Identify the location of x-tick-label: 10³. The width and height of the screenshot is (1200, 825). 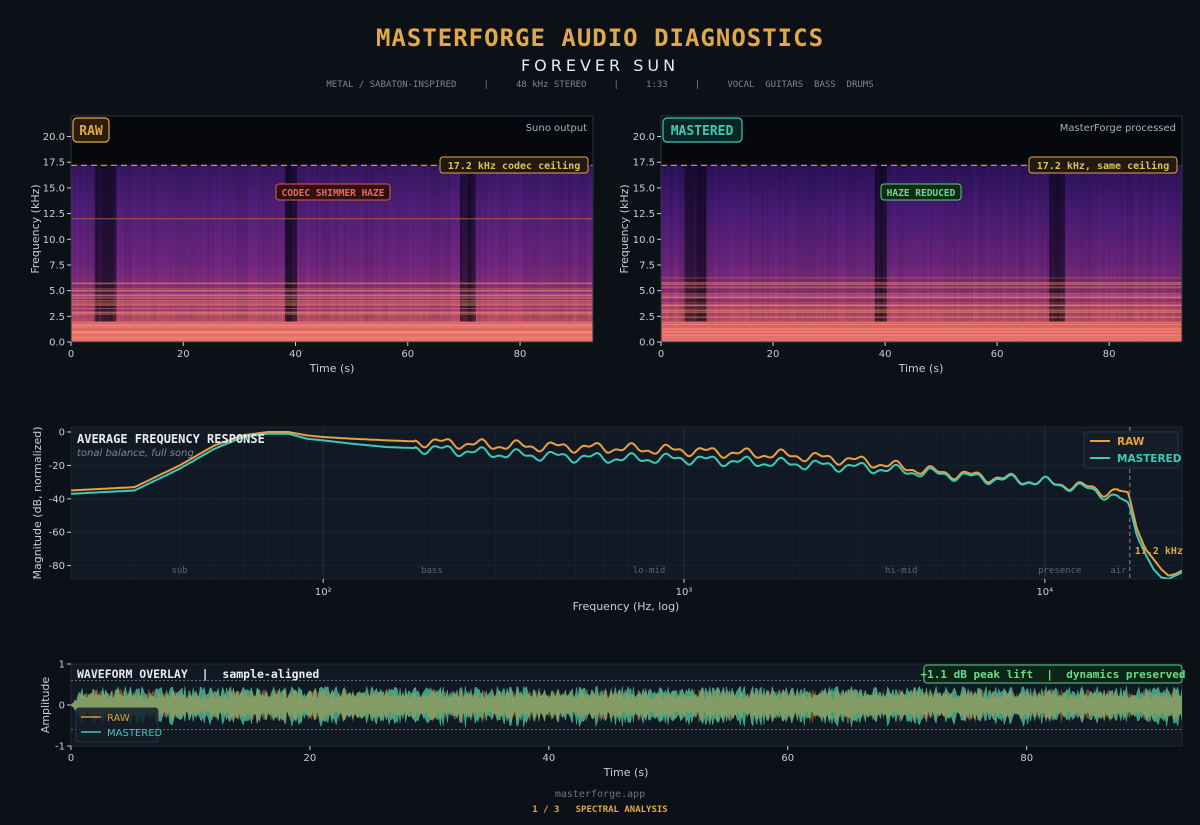
(684, 592).